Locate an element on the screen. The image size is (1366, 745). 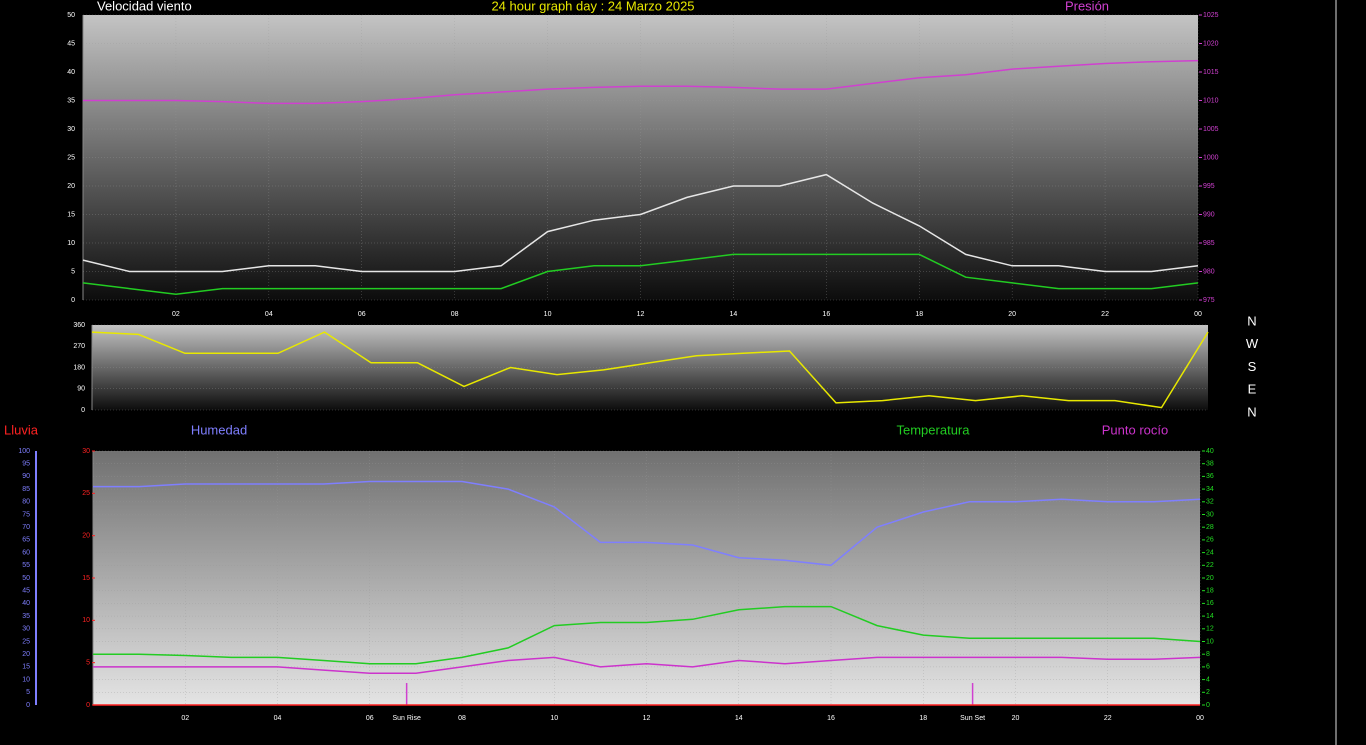
x-tick-label: 18 is located at coordinates (919, 314).